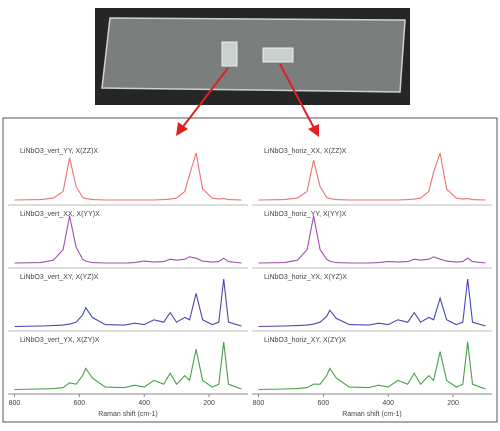 This screenshot has height=431, width=500. I want to click on series-label: LiNbO3_horiz_YY, X(YY)X, so click(305, 214).